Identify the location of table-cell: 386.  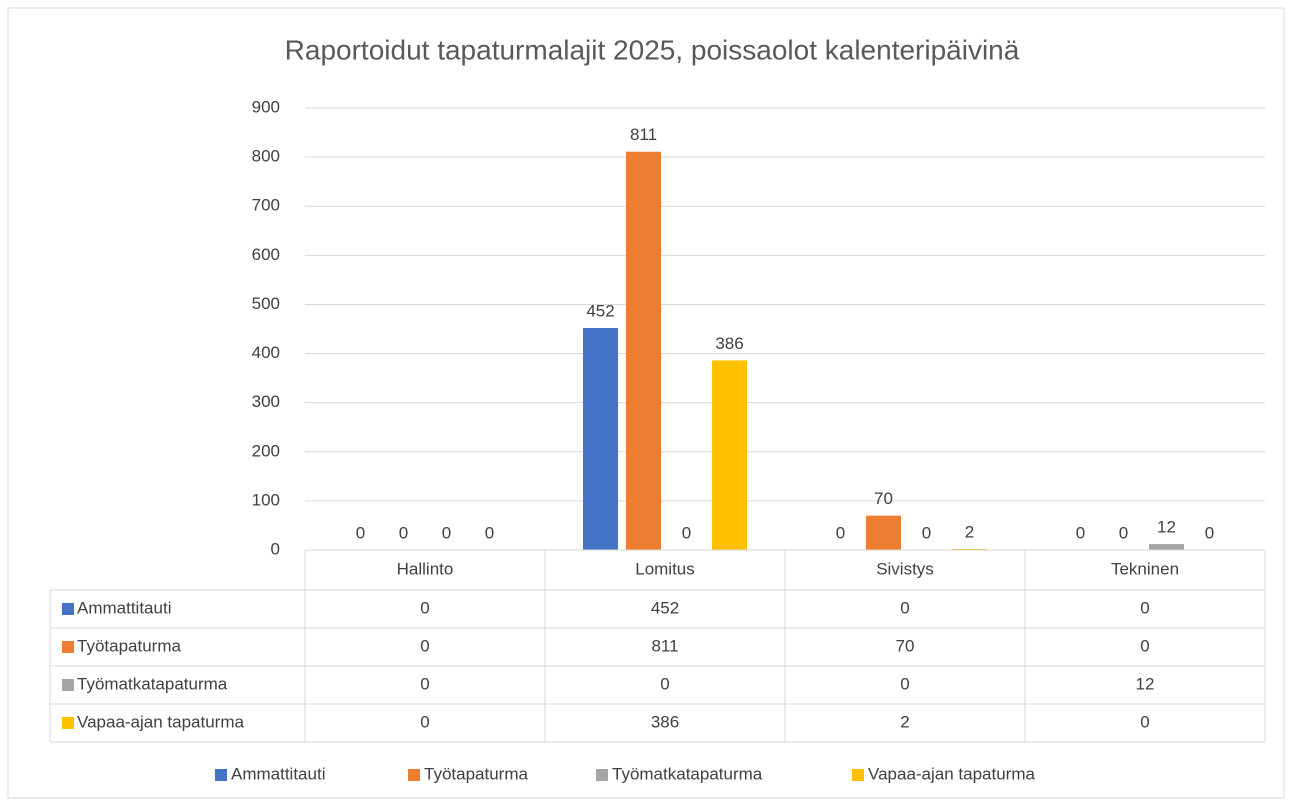
(665, 721).